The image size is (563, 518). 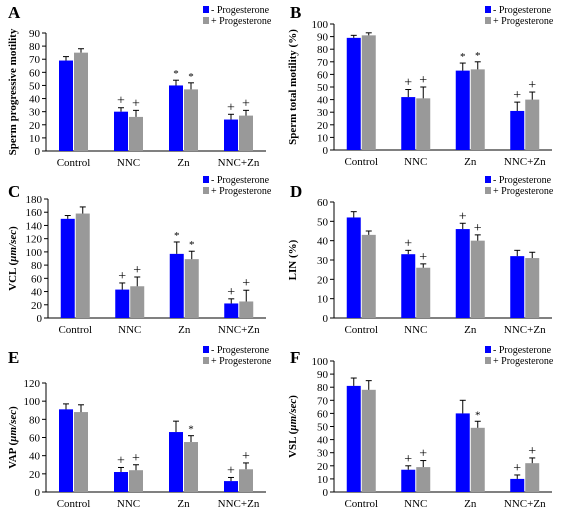 I want to click on y-axis-label: LIN (%), so click(x=293, y=259).